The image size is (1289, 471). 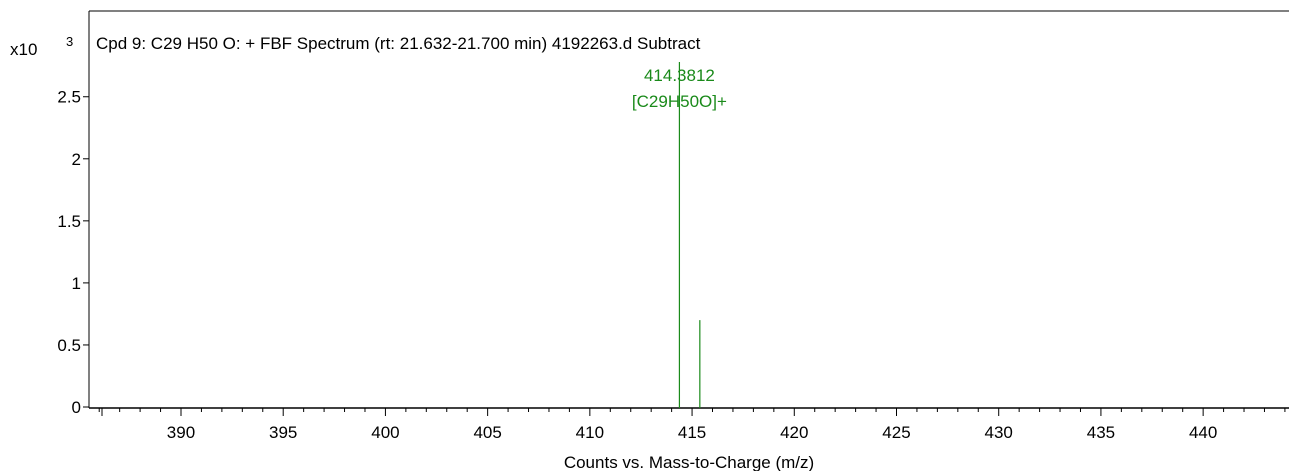 What do you see at coordinates (69, 41) in the screenshot?
I see `y-multiplier-exponent: 3` at bounding box center [69, 41].